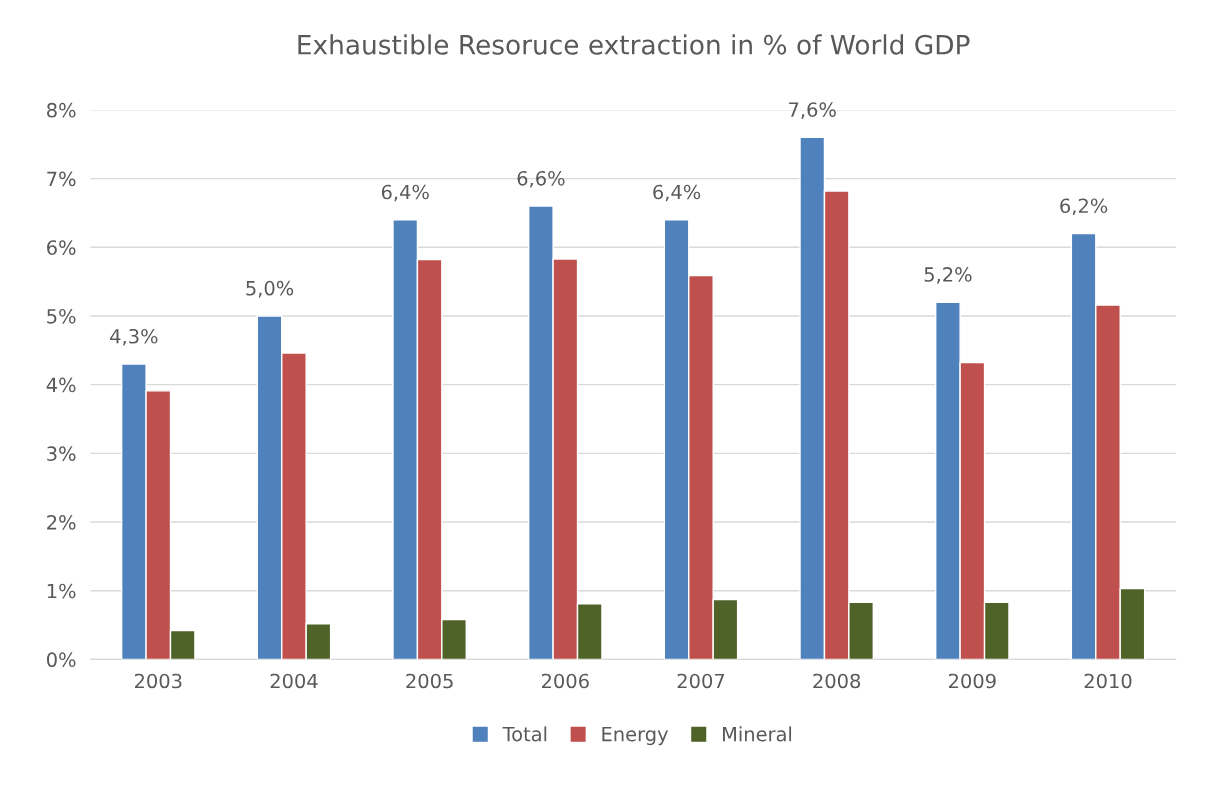  Describe the element at coordinates (541, 179) in the screenshot. I see `data-label: 6,6%` at that location.